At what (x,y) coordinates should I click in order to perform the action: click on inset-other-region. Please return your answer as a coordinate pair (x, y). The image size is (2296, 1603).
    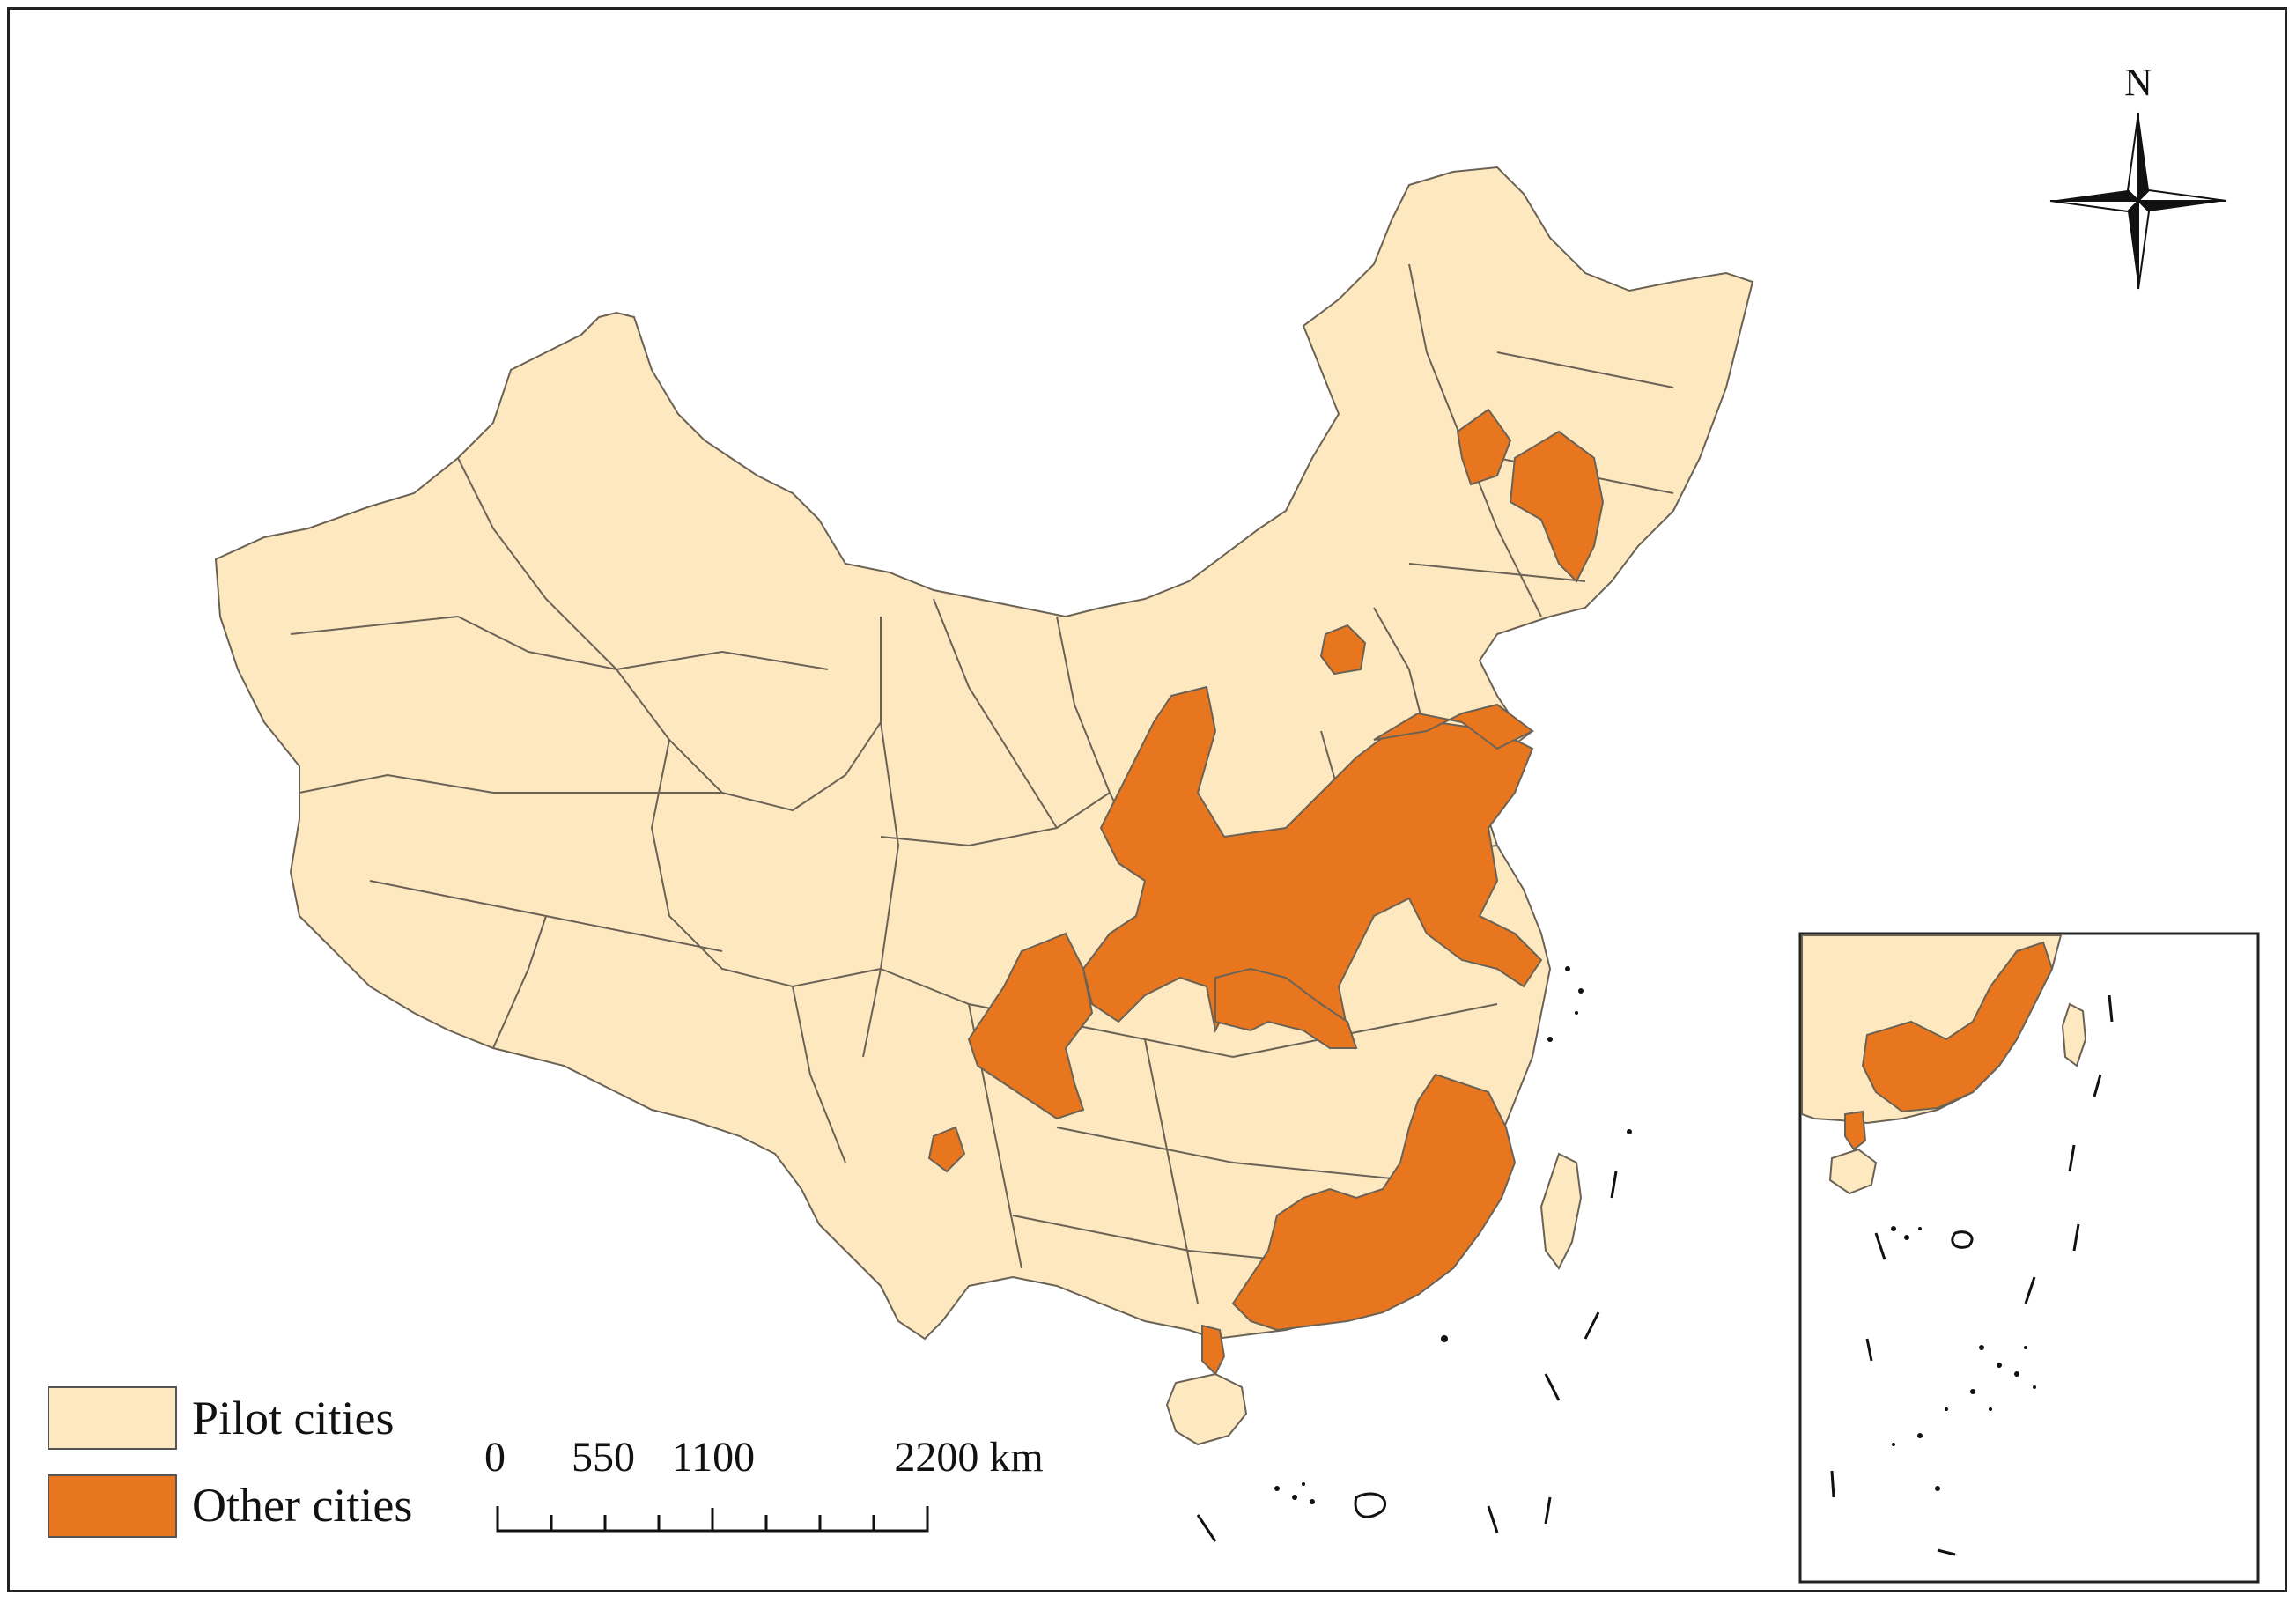
    Looking at the image, I should click on (1957, 1027).